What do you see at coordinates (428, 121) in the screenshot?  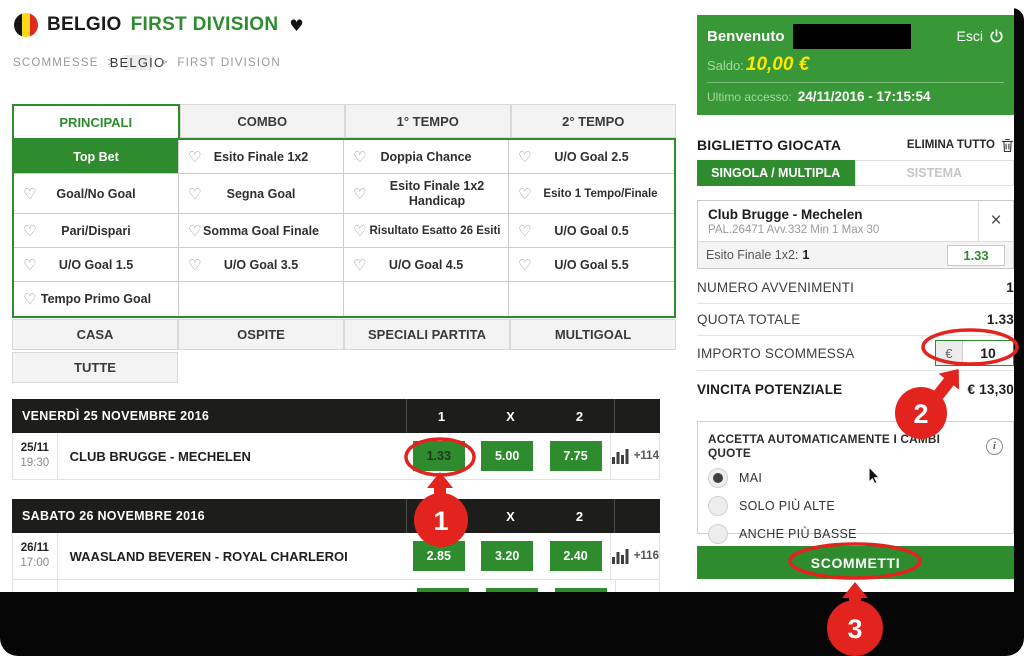 I see `tab-1-tempo: 1° TEMPO` at bounding box center [428, 121].